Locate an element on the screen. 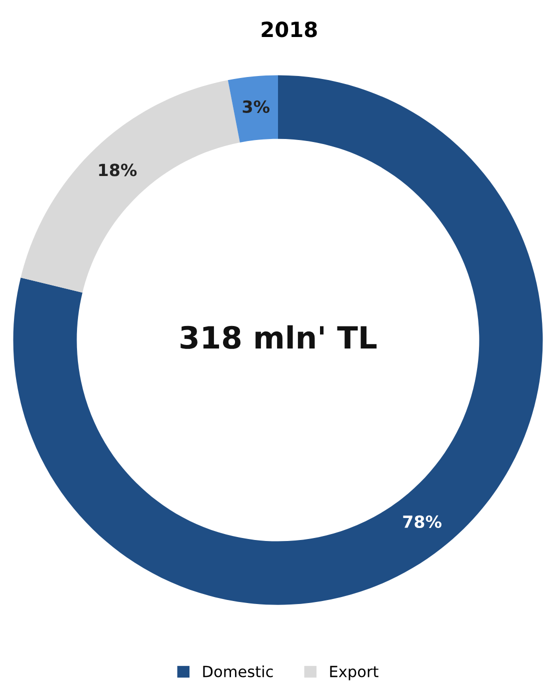  data-label: 3% is located at coordinates (256, 106).